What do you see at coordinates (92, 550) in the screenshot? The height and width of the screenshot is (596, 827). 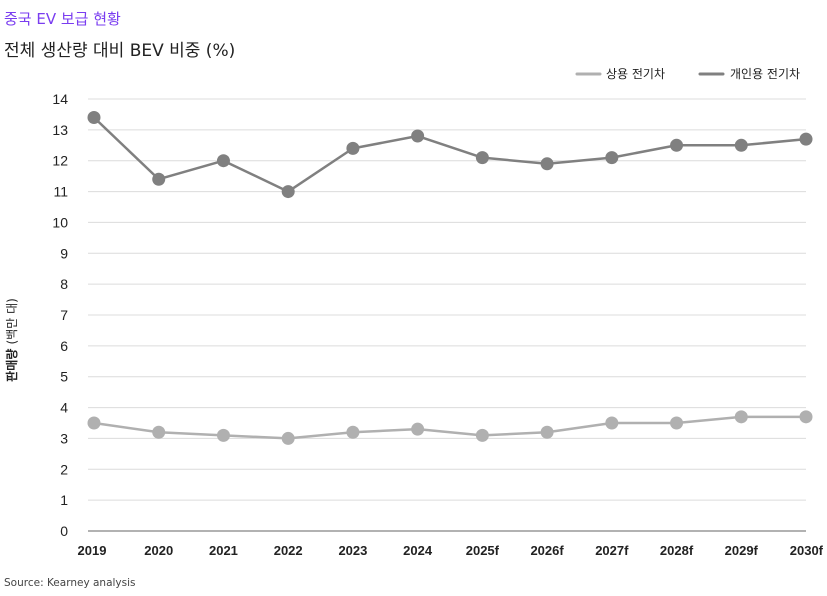 I see `x-tick-label: 2019` at bounding box center [92, 550].